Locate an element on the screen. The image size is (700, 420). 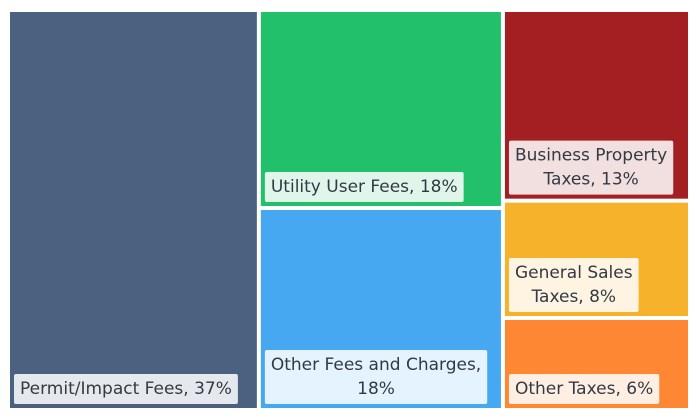
tile-label-group: Other Taxes, 6% is located at coordinates (584, 389).